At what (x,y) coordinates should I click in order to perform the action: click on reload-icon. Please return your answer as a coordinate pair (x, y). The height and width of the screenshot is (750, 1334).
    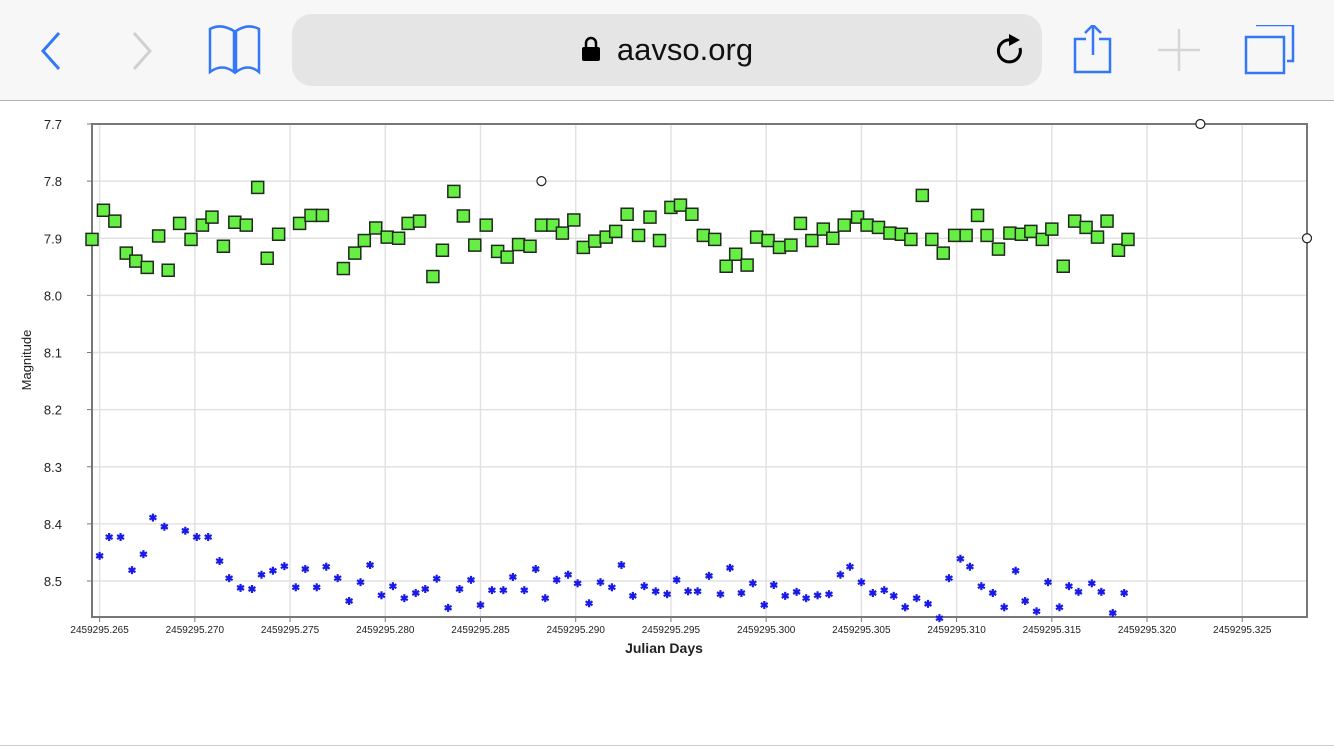
    Looking at the image, I should click on (1011, 51).